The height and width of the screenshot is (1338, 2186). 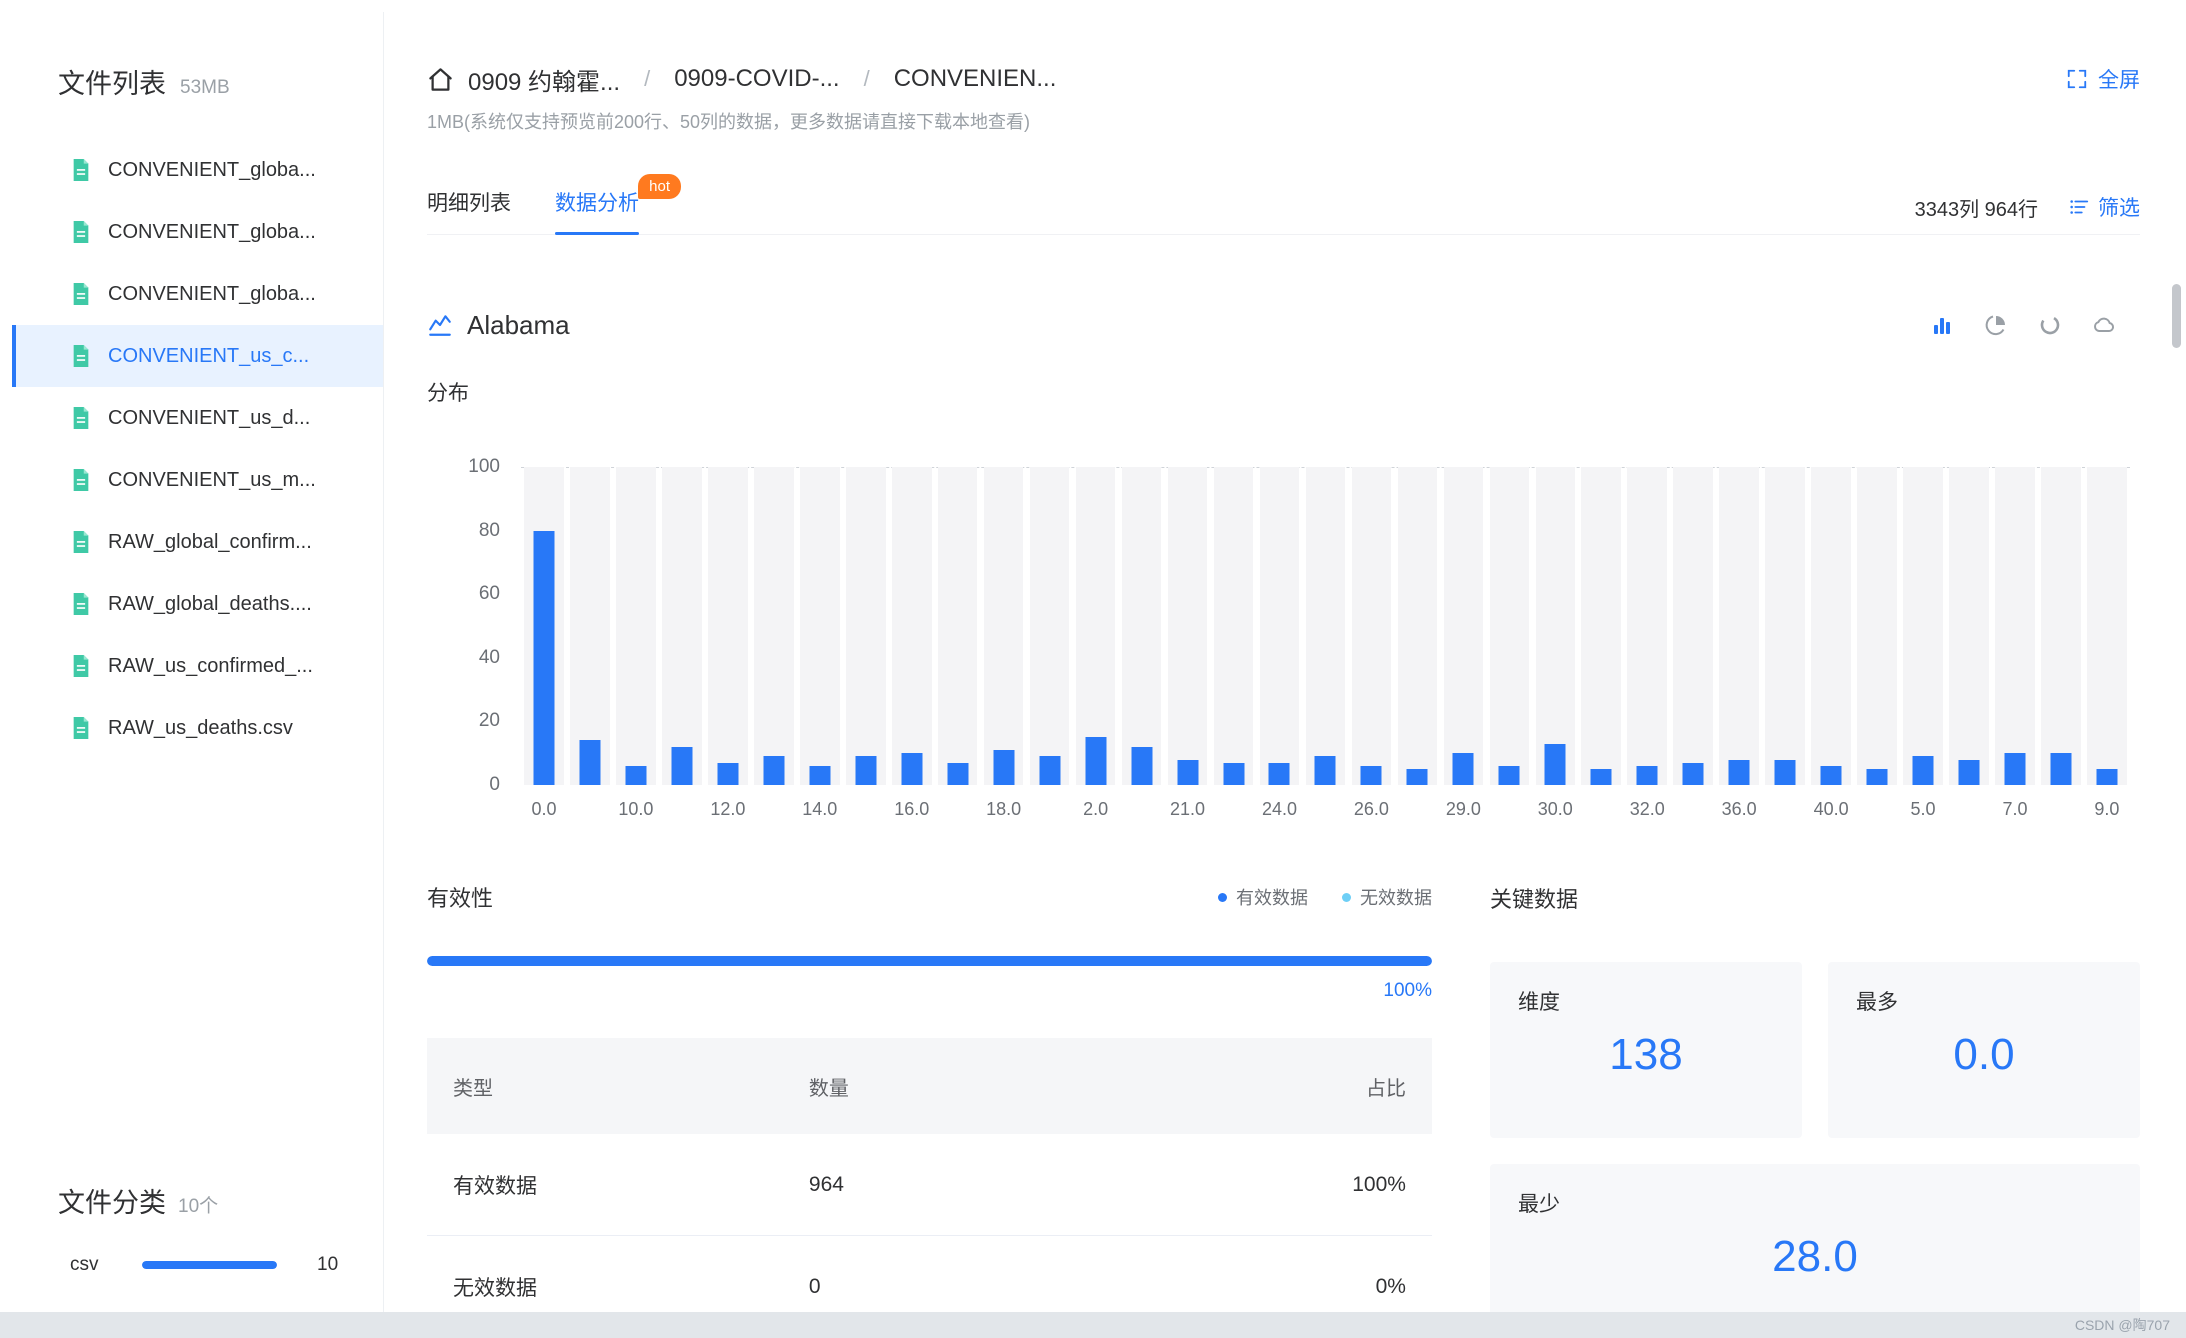 I want to click on file-category-list: csv 10, so click(x=205, y=1265).